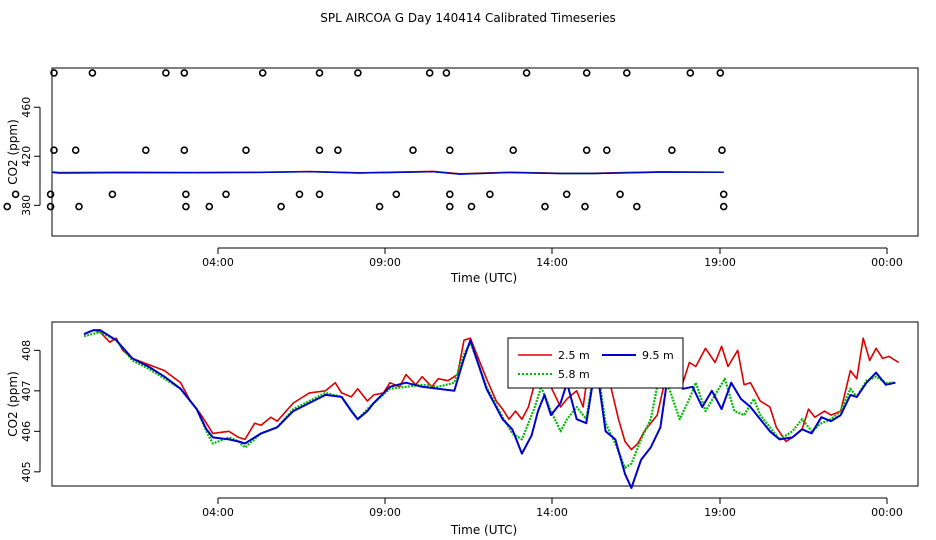 This screenshot has height=540, width=936. I want to click on top-y-axis-label: CO2 (ppm), so click(13, 152).